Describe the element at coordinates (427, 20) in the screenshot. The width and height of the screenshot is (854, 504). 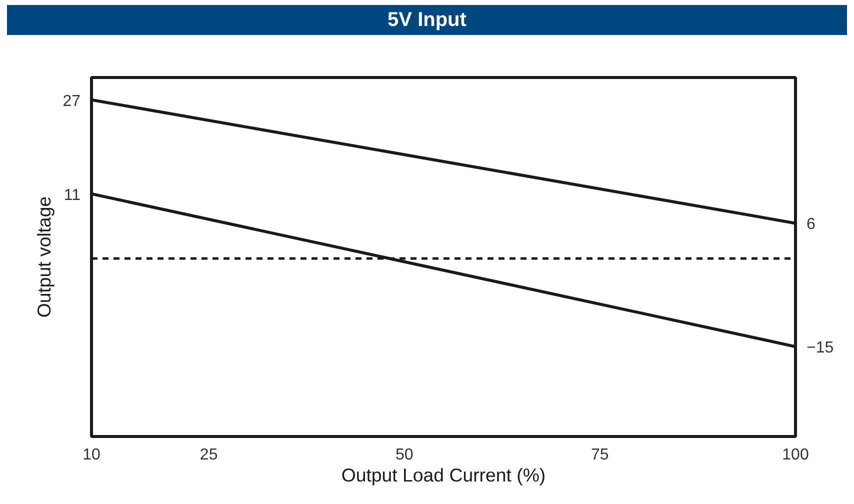
I see `chart-title: 5V Input` at that location.